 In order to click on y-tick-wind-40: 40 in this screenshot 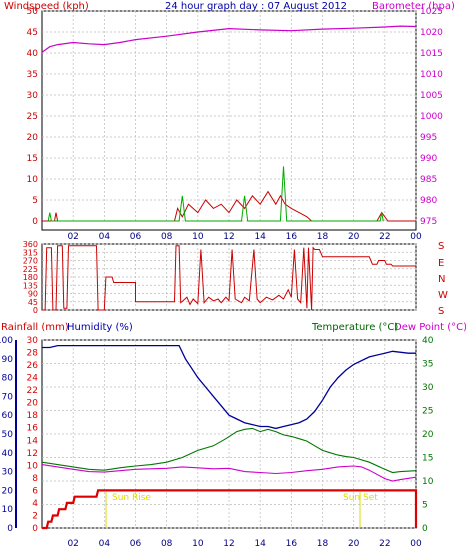, I will do `click(33, 54)`.